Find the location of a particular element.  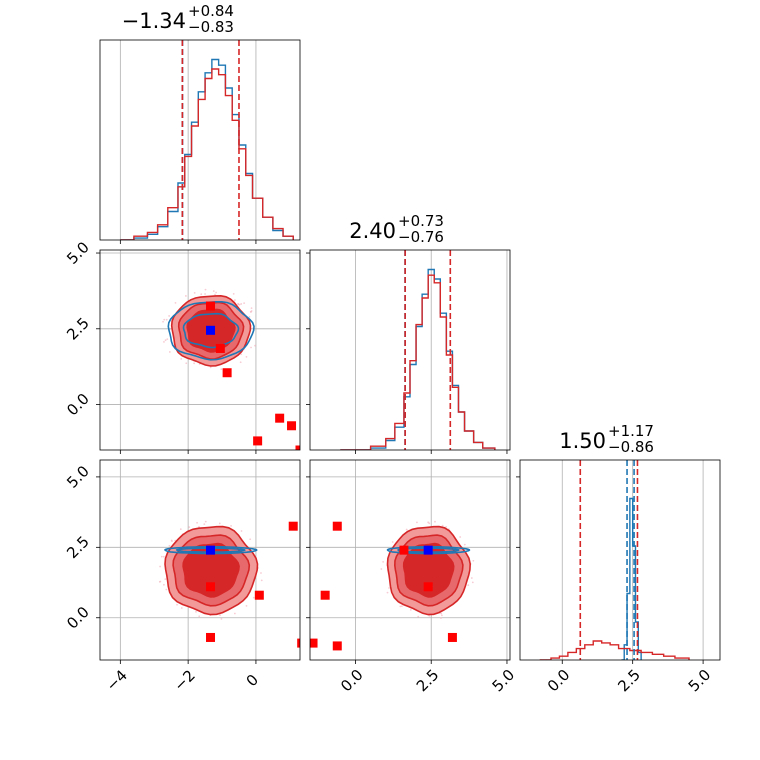

param-title-value: 1.50 is located at coordinates (582, 441).